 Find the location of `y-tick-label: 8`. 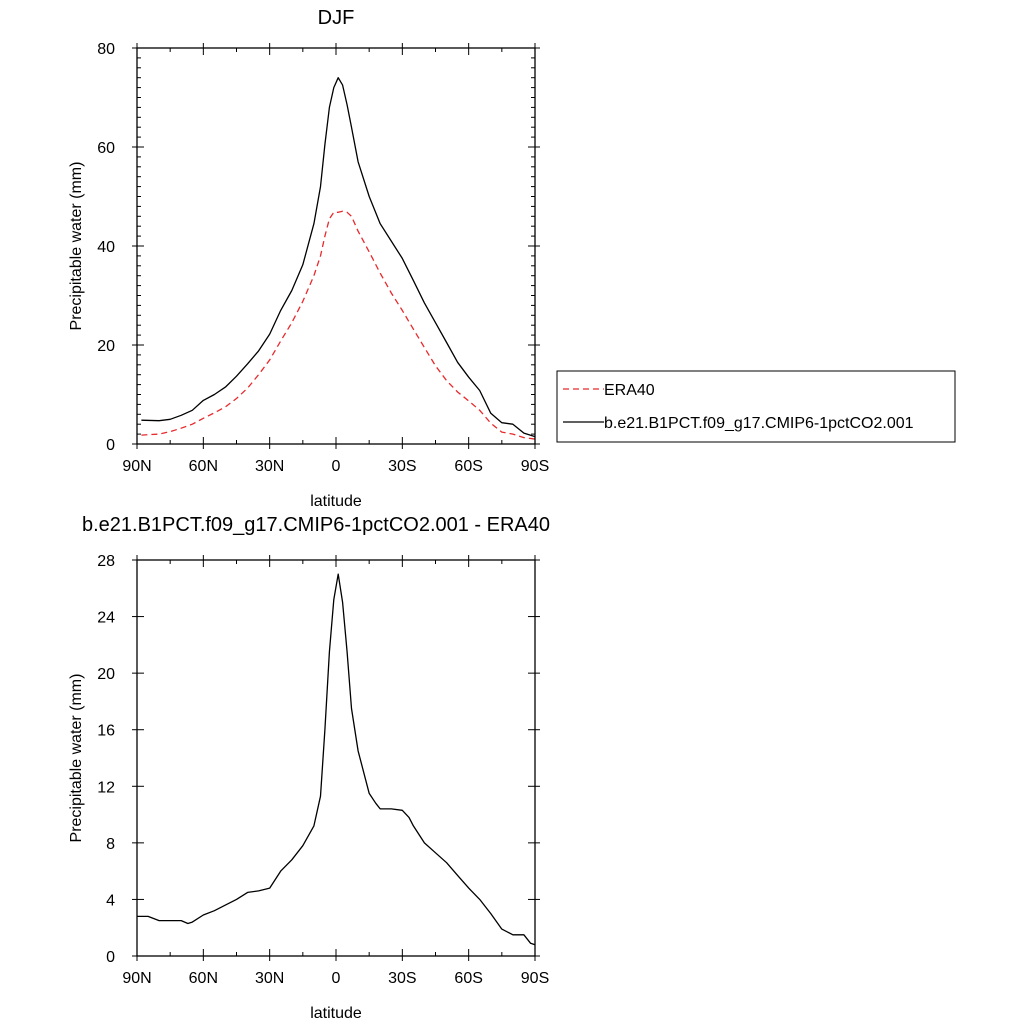

y-tick-label: 8 is located at coordinates (110, 844).